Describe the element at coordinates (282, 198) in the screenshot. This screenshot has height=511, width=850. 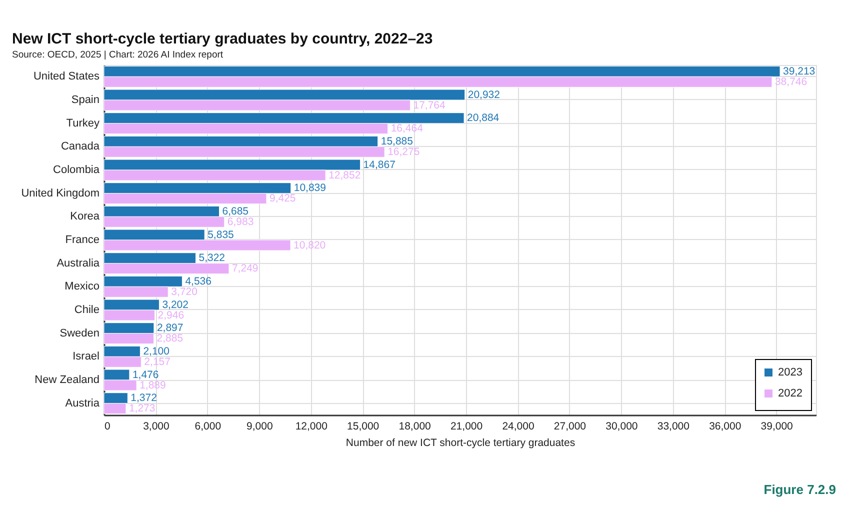
I see `data-label: 9,425` at that location.